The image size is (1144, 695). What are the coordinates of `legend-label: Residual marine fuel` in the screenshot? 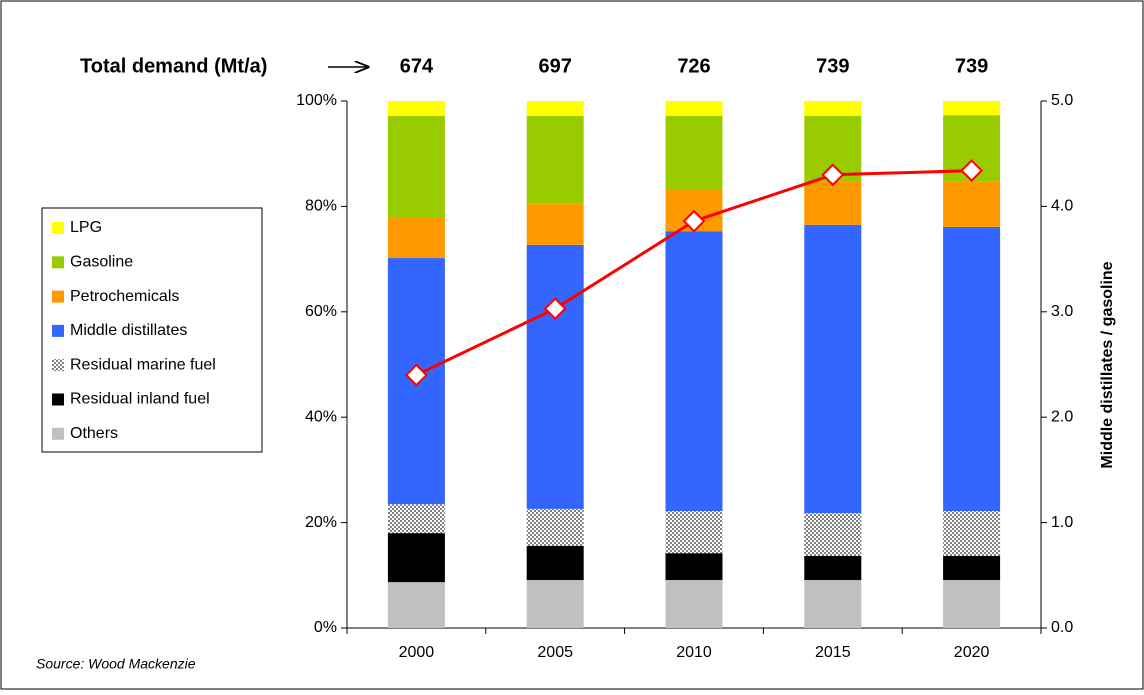 It's located at (143, 364).